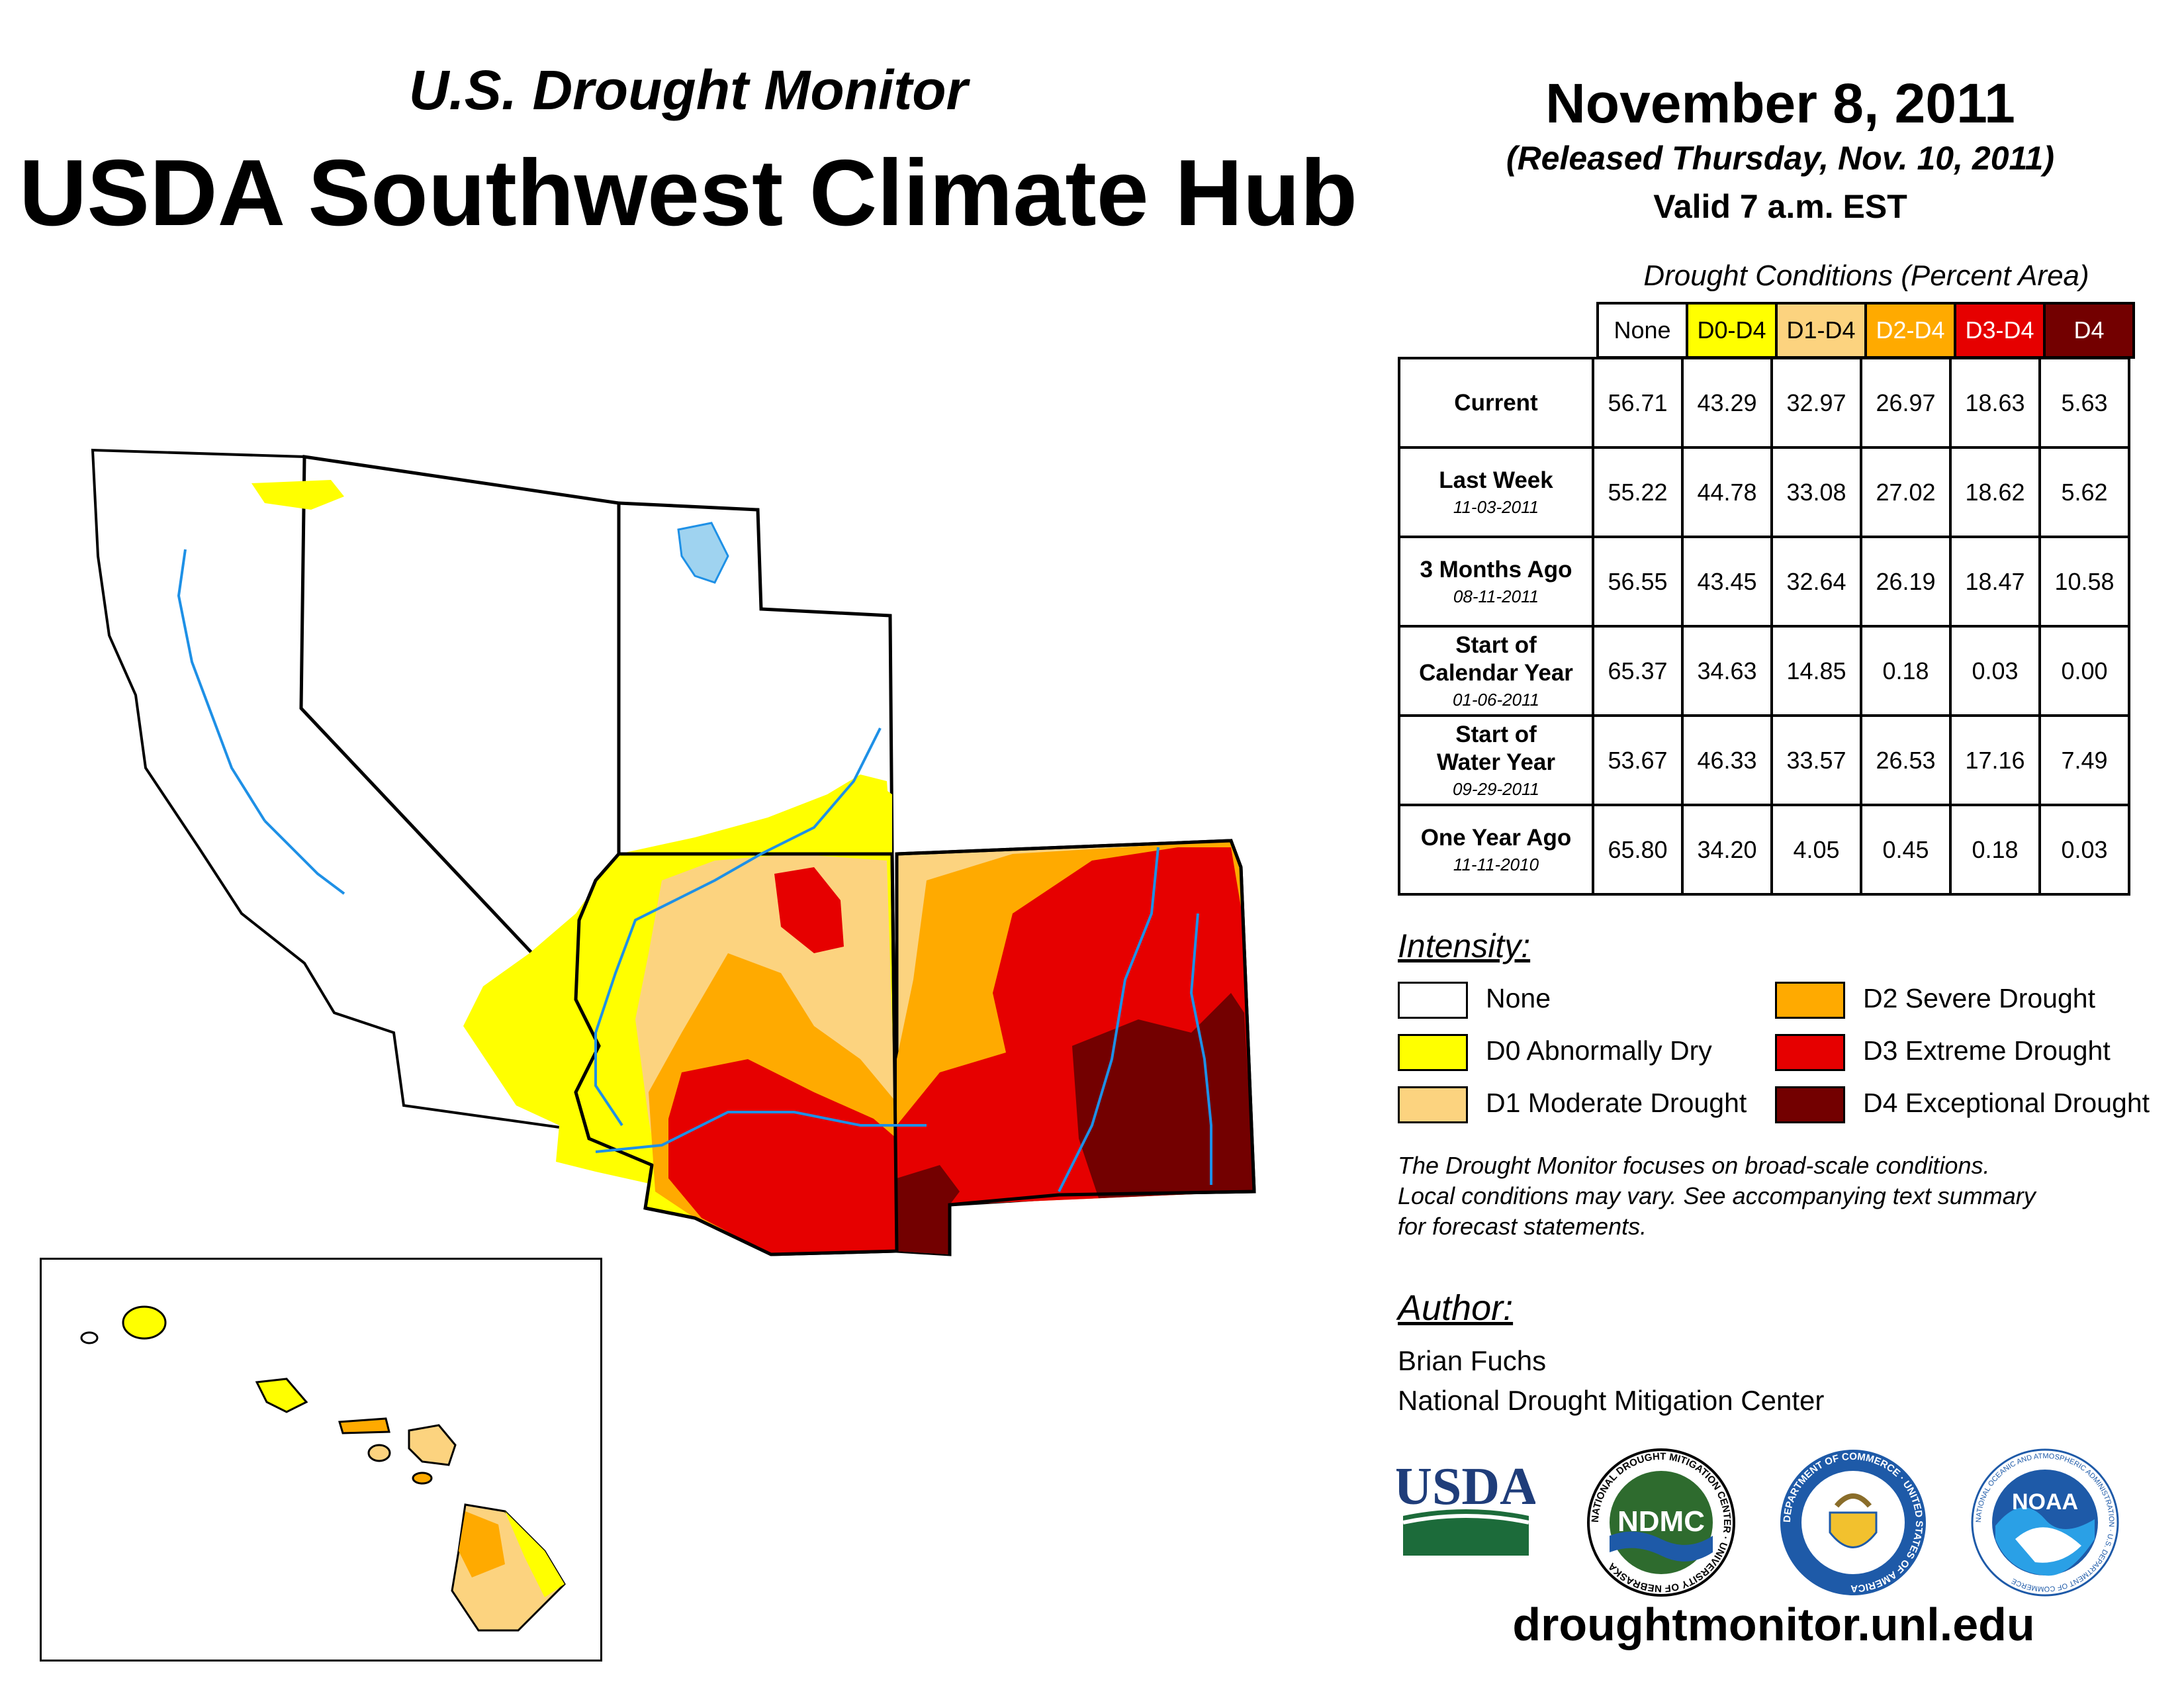 The height and width of the screenshot is (1688, 2184). I want to click on kauai-island, so click(144, 1322).